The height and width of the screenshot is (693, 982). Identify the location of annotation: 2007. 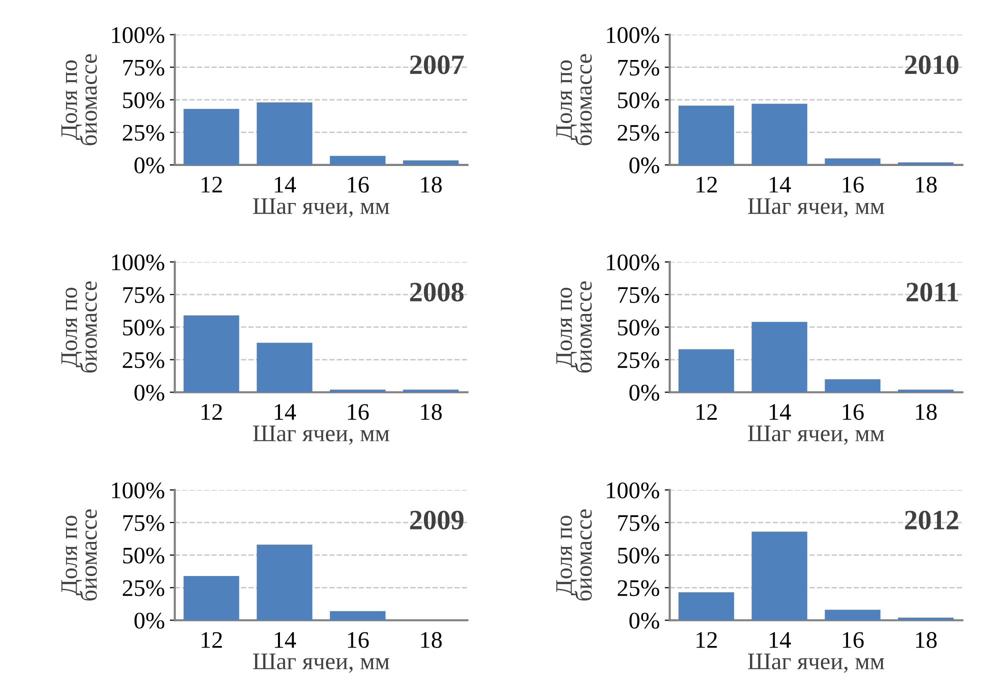
(437, 64).